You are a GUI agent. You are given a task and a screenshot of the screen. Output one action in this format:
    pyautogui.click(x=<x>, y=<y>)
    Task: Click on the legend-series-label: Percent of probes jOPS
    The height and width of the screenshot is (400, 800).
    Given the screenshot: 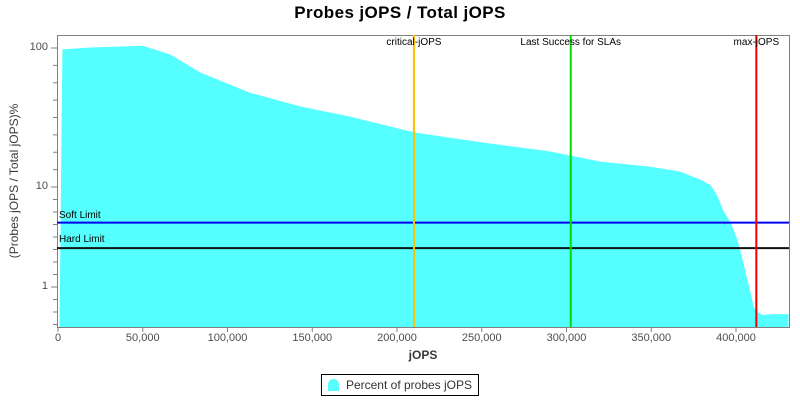 What is the action you would take?
    pyautogui.click(x=409, y=385)
    